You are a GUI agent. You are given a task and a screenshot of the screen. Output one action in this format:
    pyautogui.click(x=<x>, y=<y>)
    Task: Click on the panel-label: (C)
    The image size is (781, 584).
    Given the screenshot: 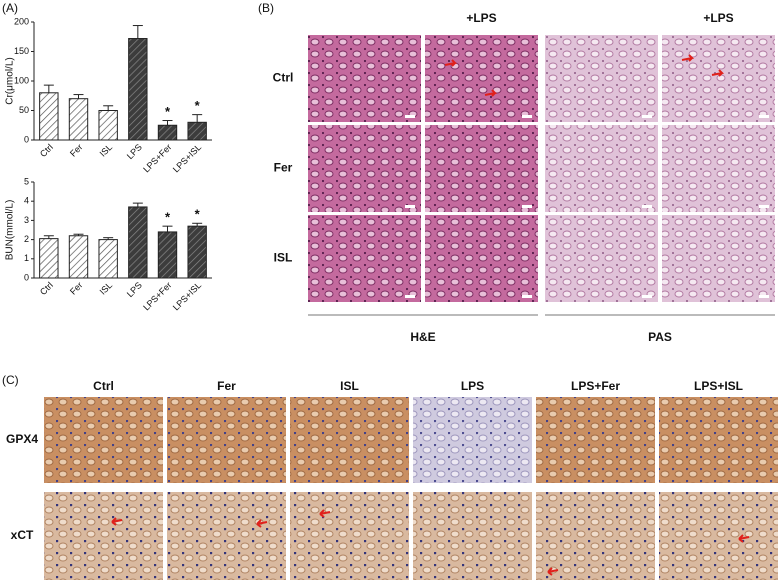 What is the action you would take?
    pyautogui.click(x=10, y=380)
    